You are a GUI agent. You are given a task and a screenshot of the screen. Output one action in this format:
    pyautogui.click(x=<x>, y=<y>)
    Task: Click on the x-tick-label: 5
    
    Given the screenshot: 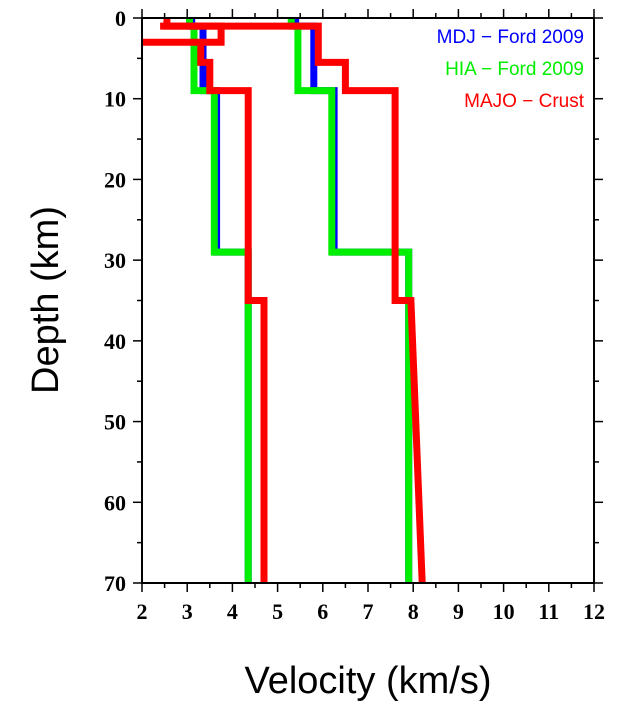 What is the action you would take?
    pyautogui.click(x=277, y=611)
    